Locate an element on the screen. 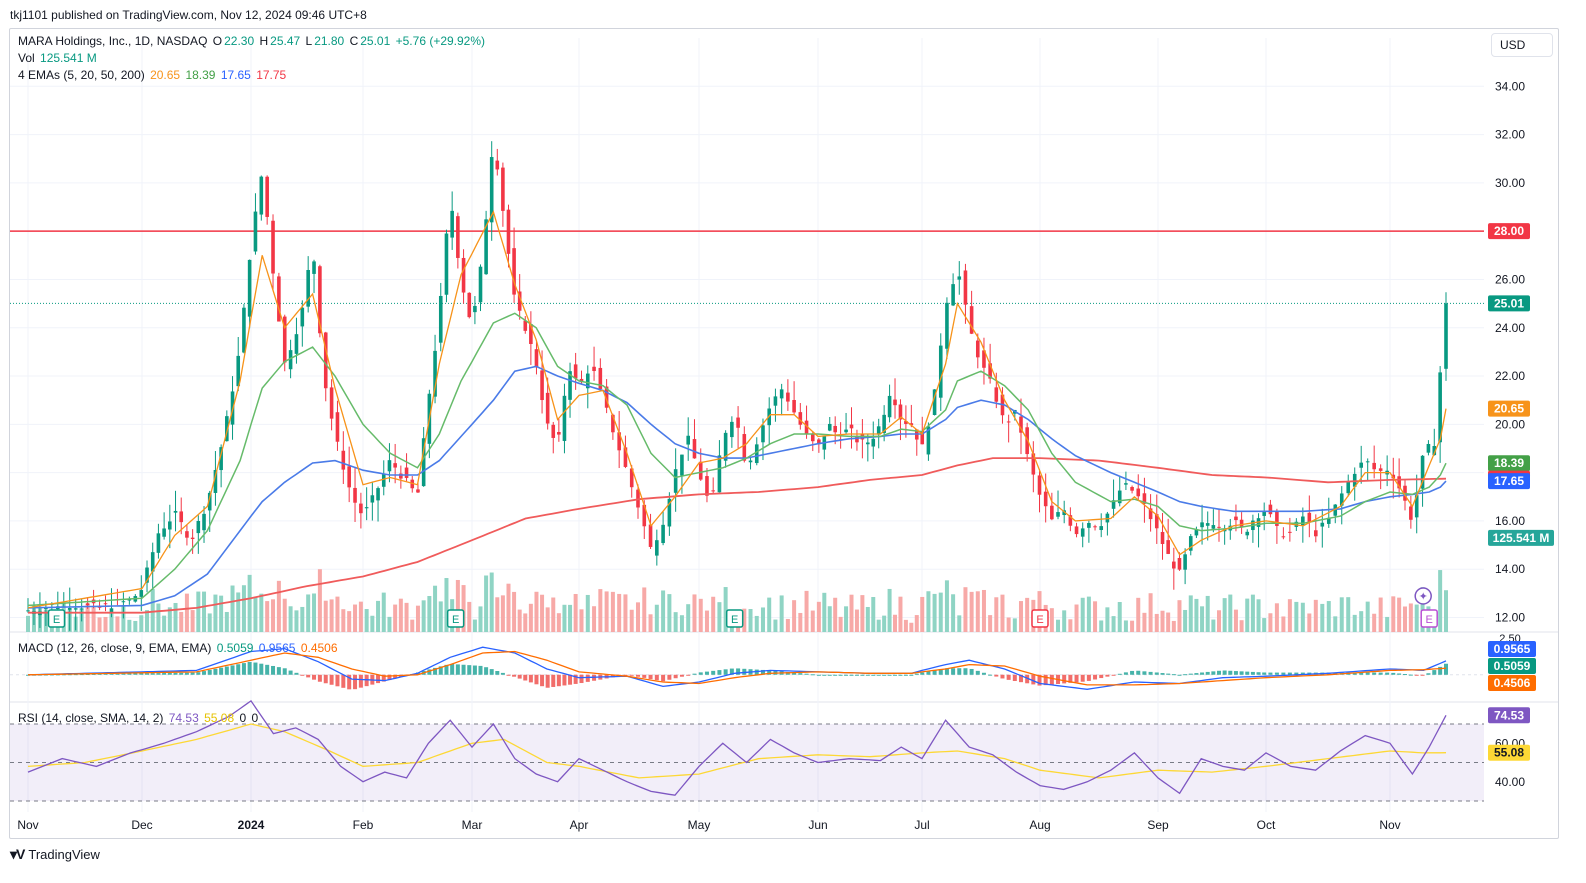 This screenshot has height=883, width=1586. legend-rsi-l: 0 is located at coordinates (255, 718).